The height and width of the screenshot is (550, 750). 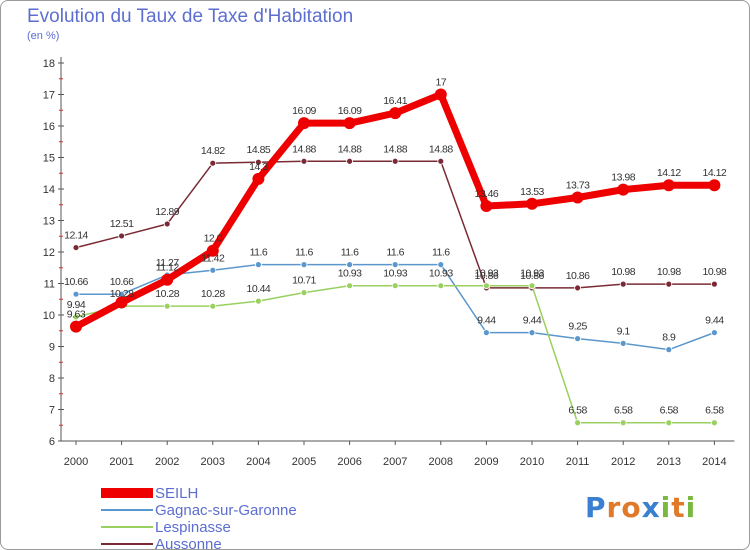 What do you see at coordinates (168, 268) in the screenshot?
I see `data-label: 11.12` at bounding box center [168, 268].